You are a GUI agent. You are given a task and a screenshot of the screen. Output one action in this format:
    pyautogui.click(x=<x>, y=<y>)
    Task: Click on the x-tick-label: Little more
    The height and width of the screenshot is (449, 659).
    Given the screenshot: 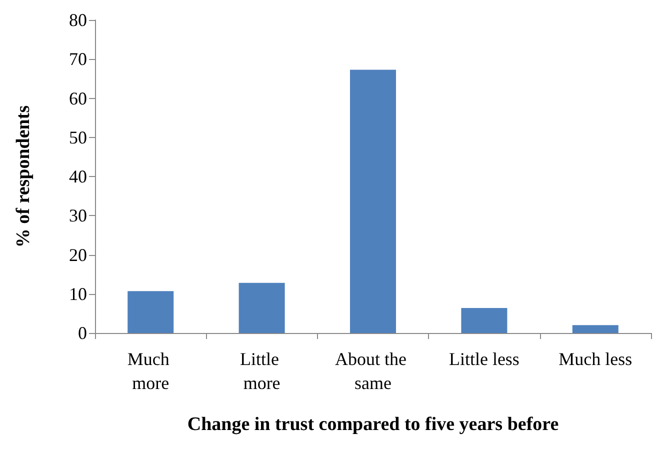 What is the action you would take?
    pyautogui.click(x=262, y=371)
    